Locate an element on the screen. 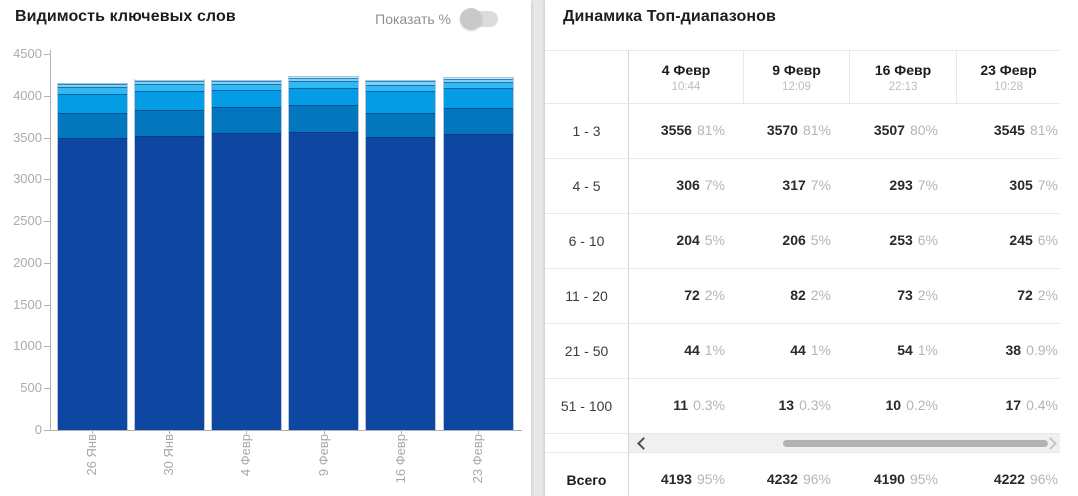  scrollbar-thumb is located at coordinates (915, 443).